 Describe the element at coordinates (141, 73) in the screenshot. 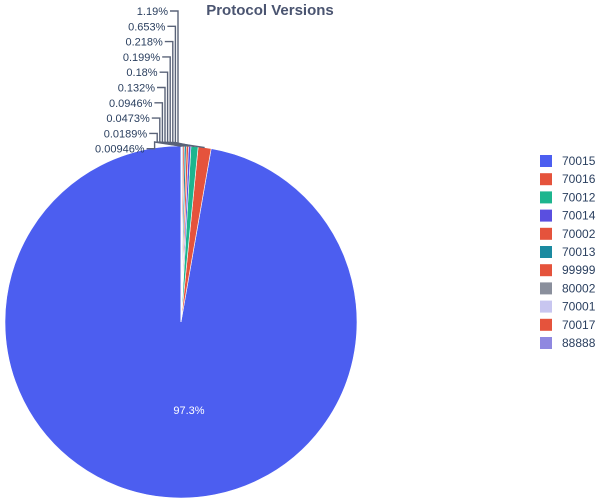

I see `slice-label-70013: 0.18%` at that location.